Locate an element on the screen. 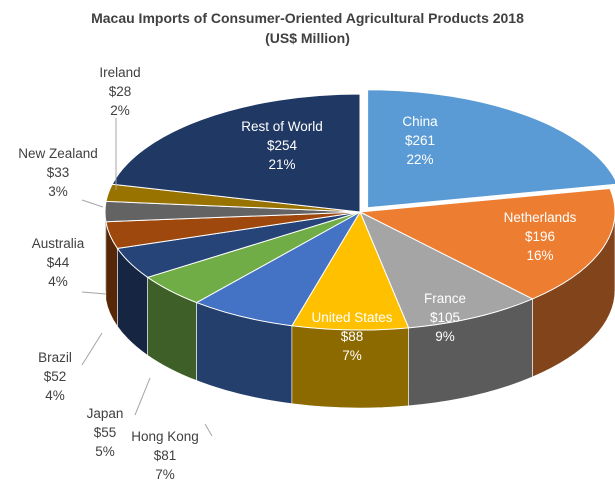 Image resolution: width=615 pixels, height=489 pixels. pie-slice-france is located at coordinates (446, 269).